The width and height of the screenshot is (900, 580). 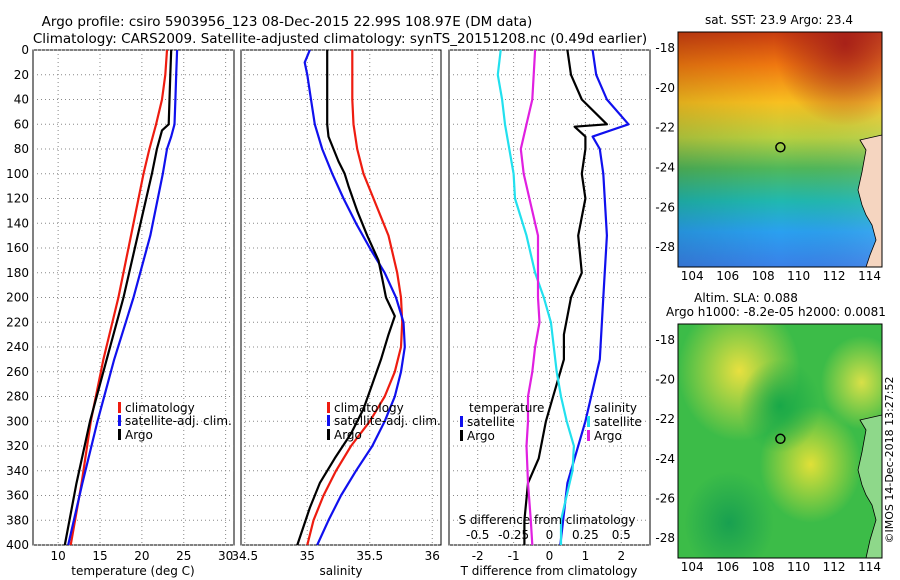 What do you see at coordinates (17, 545) in the screenshot?
I see `depth-tick-label: 400` at bounding box center [17, 545].